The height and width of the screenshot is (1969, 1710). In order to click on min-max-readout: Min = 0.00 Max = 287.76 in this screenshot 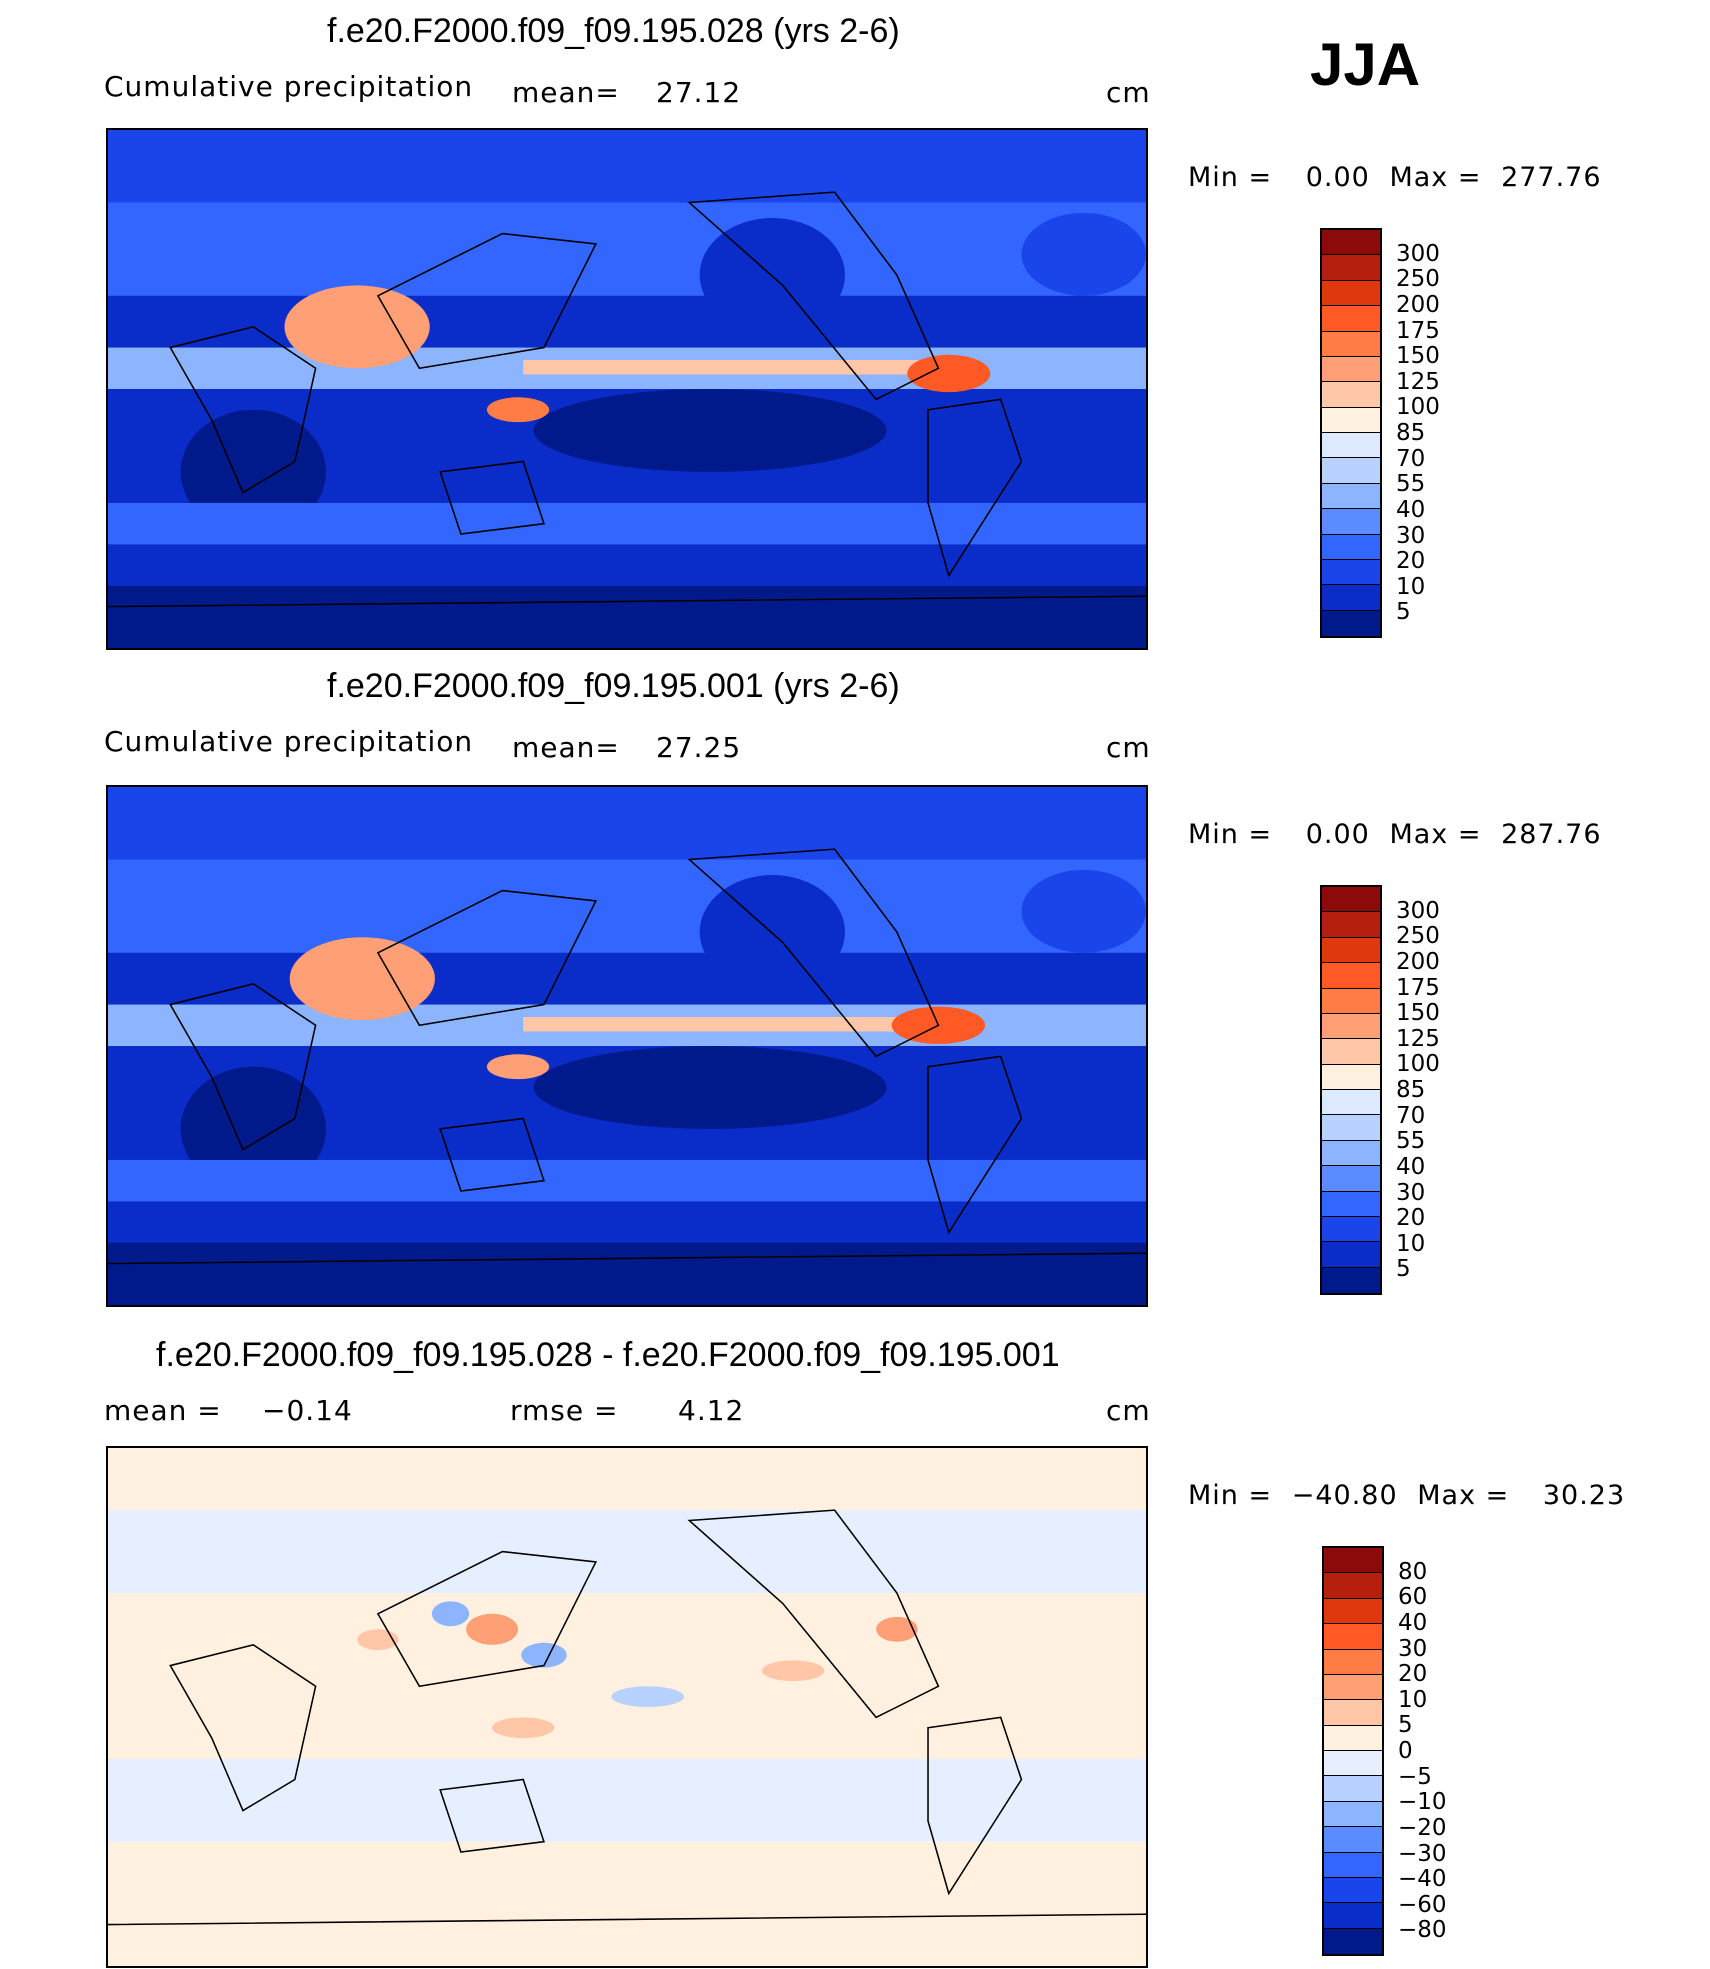, I will do `click(1395, 834)`.